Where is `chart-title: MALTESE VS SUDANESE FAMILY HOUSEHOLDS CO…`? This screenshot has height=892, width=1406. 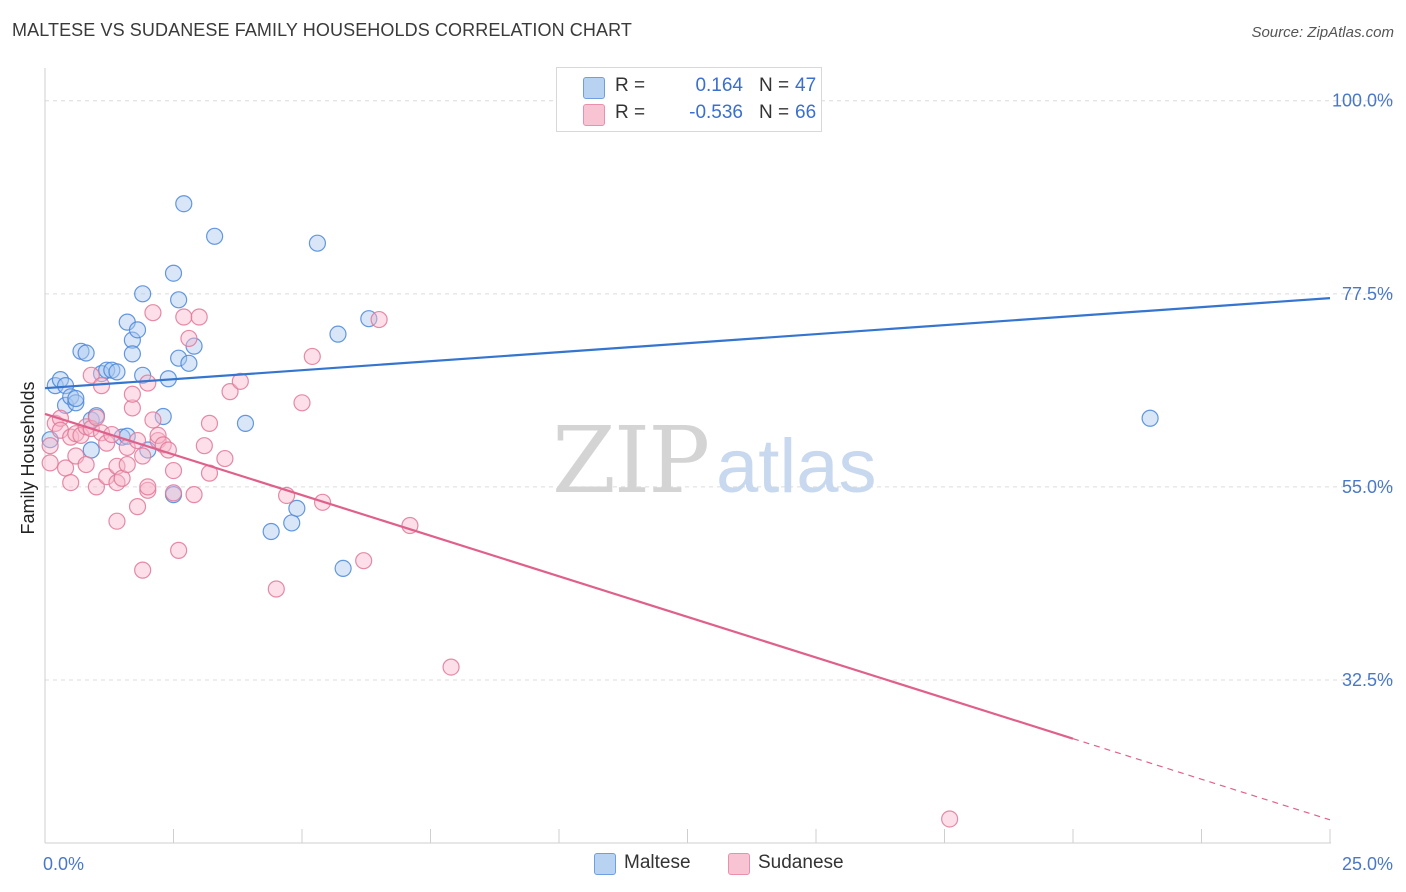 chart-title: MALTESE VS SUDANESE FAMILY HOUSEHOLDS CO… is located at coordinates (322, 30).